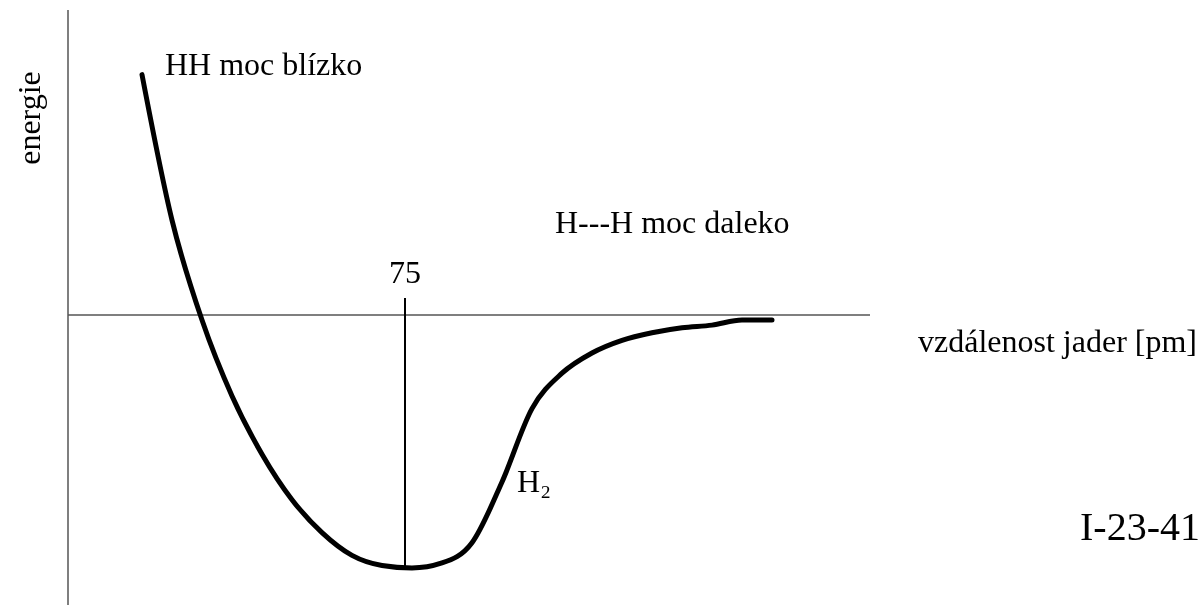 This screenshot has height=608, width=1204. I want to click on annotation: H---H moc daleko, so click(672, 222).